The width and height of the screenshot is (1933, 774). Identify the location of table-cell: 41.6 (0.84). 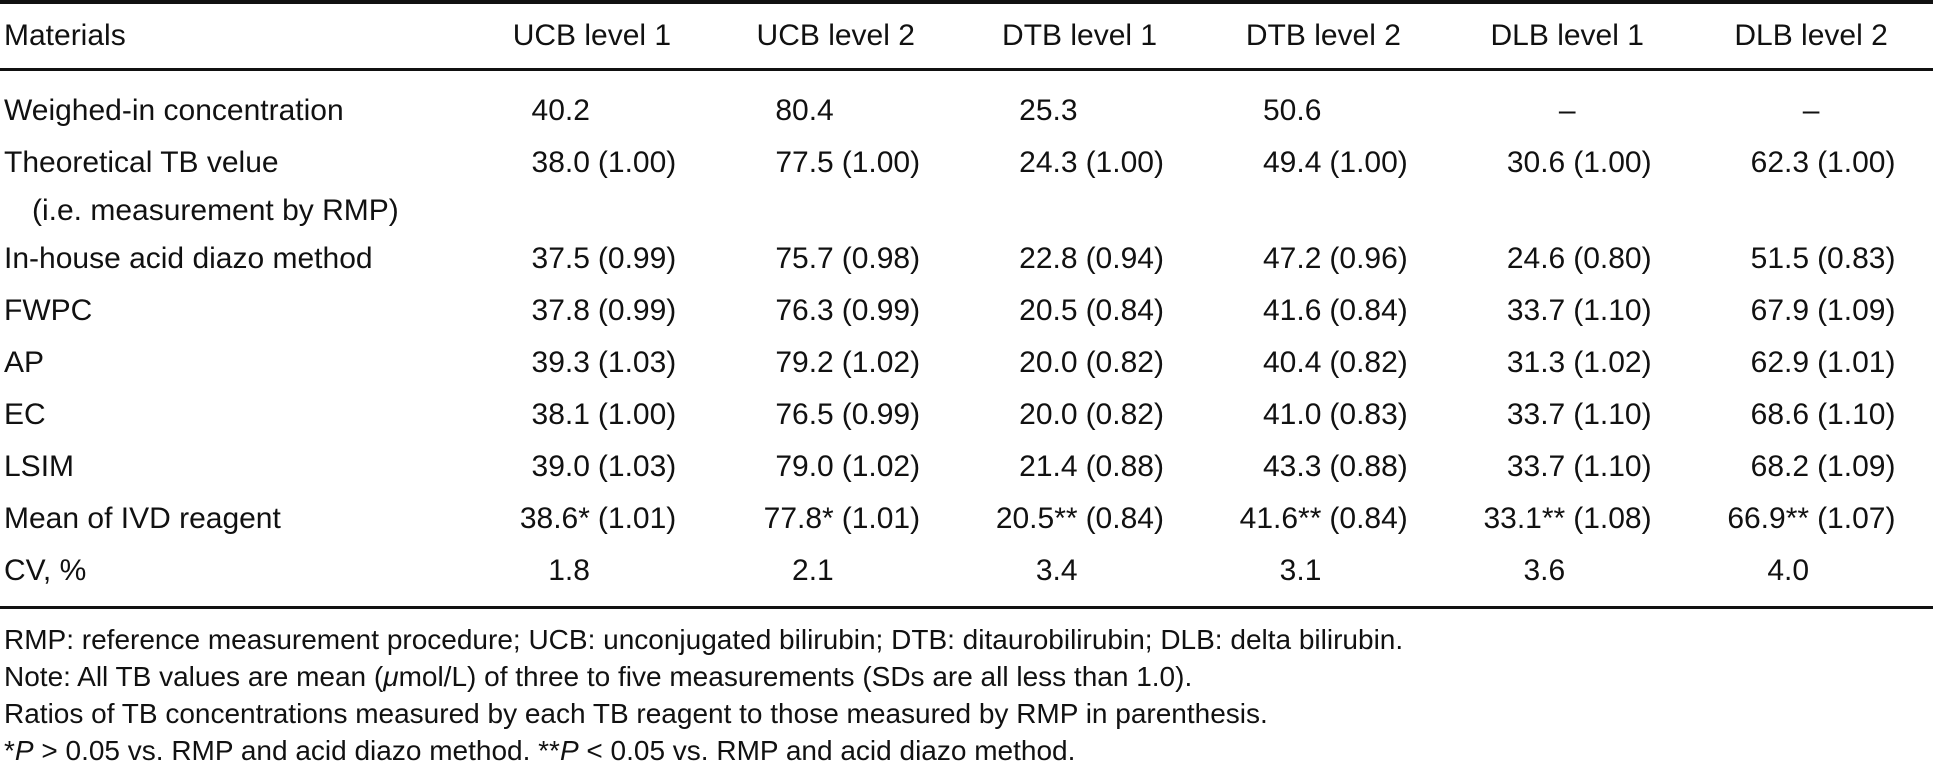
(1323, 311).